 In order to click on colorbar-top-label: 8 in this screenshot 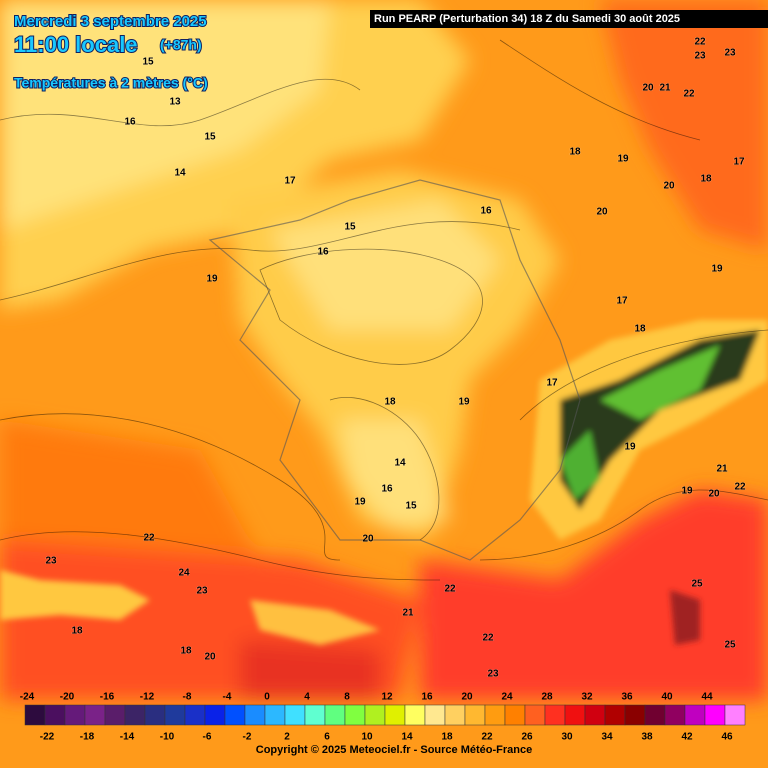, I will do `click(347, 697)`.